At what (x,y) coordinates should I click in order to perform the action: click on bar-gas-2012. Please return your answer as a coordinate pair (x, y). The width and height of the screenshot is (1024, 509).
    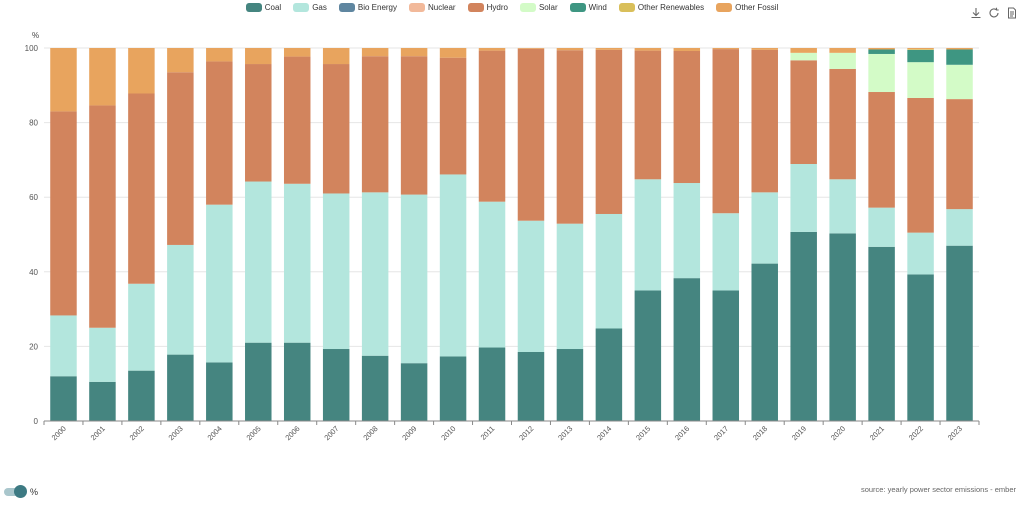
    Looking at the image, I should click on (531, 286).